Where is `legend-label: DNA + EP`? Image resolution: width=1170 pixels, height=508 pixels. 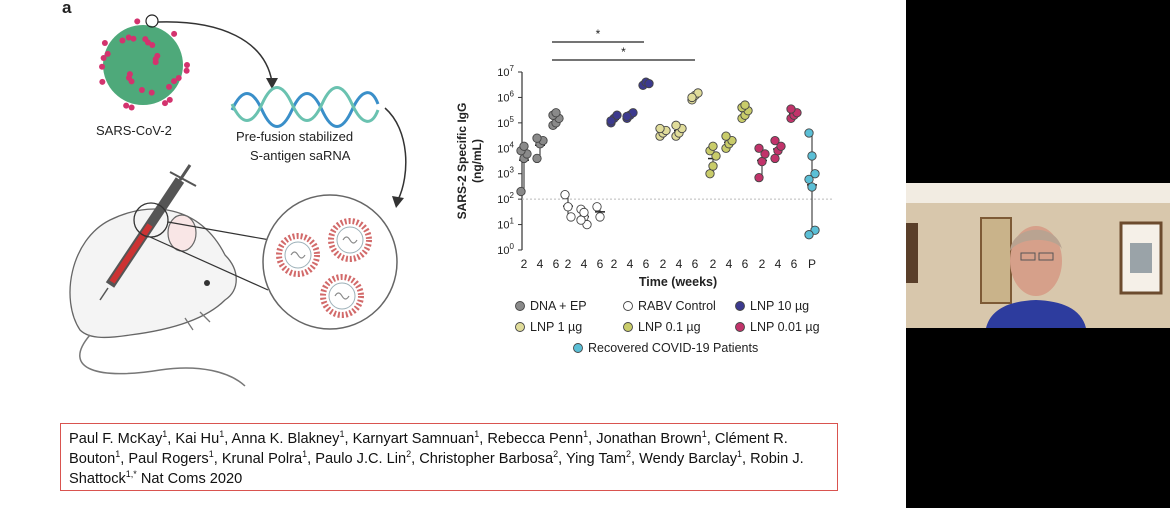 legend-label: DNA + EP is located at coordinates (558, 306).